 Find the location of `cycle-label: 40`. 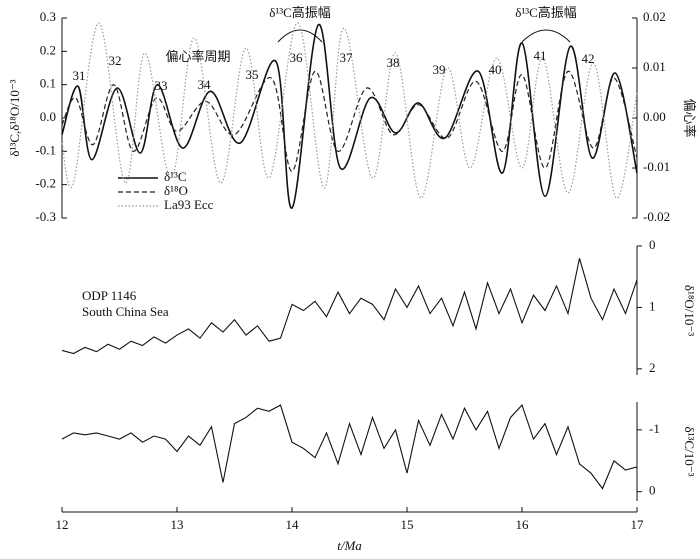

cycle-label: 40 is located at coordinates (495, 69).